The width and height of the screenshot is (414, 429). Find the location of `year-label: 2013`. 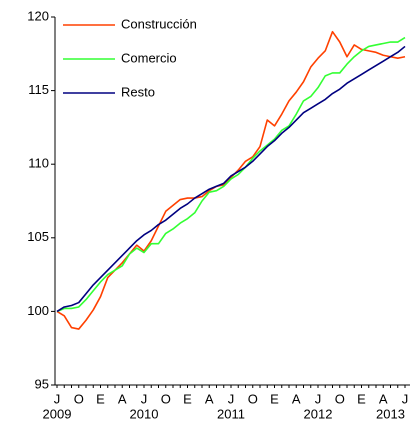

year-label: 2013 is located at coordinates (390, 413).